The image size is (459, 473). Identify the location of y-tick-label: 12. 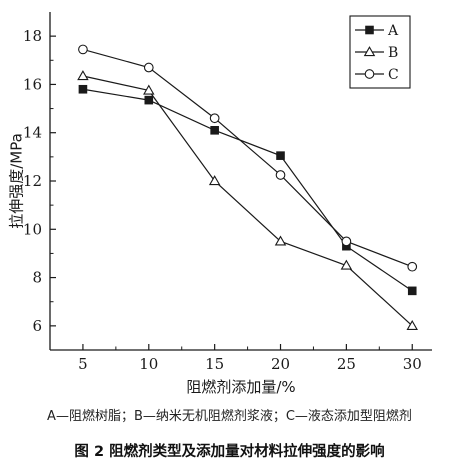
(32, 181).